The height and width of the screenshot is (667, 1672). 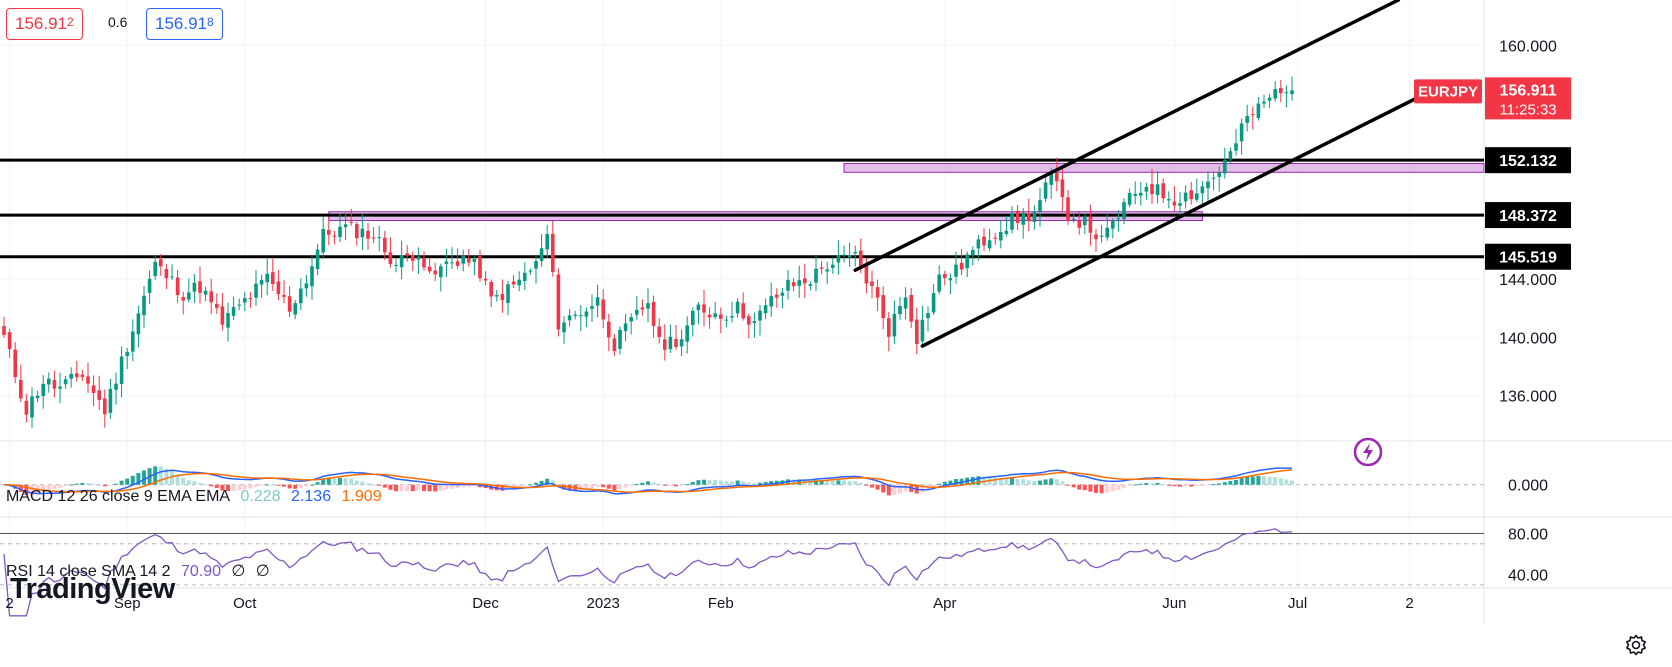 I want to click on macd-signal-value: 1.909, so click(x=361, y=496).